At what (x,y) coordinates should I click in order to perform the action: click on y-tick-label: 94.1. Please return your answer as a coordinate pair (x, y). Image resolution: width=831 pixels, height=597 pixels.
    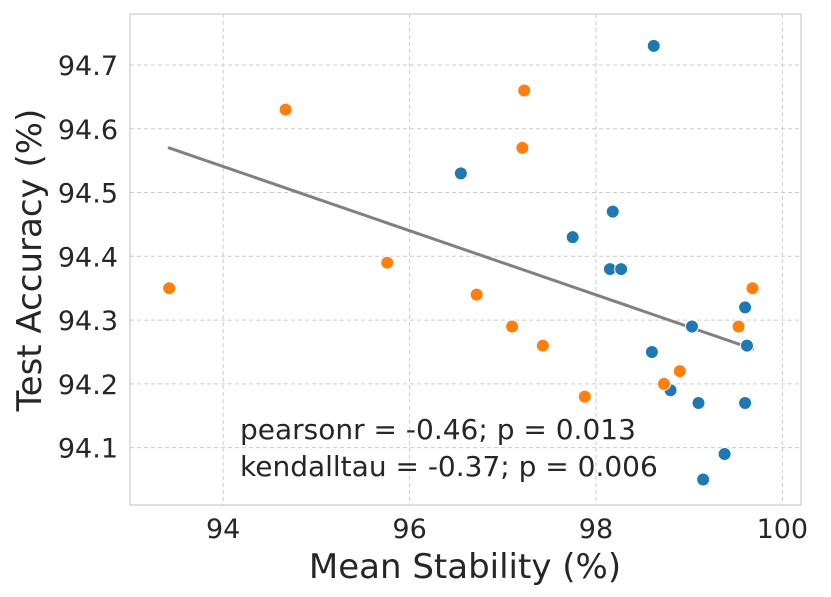
    Looking at the image, I should click on (88, 449).